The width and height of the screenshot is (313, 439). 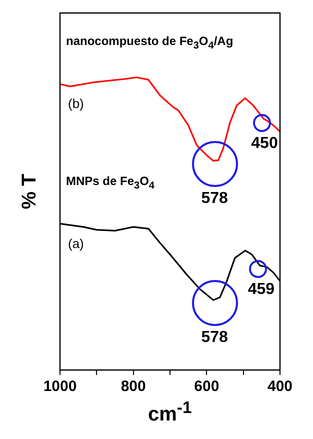 I want to click on x-axis-title: cm$^{-1}$, so click(x=170, y=412).